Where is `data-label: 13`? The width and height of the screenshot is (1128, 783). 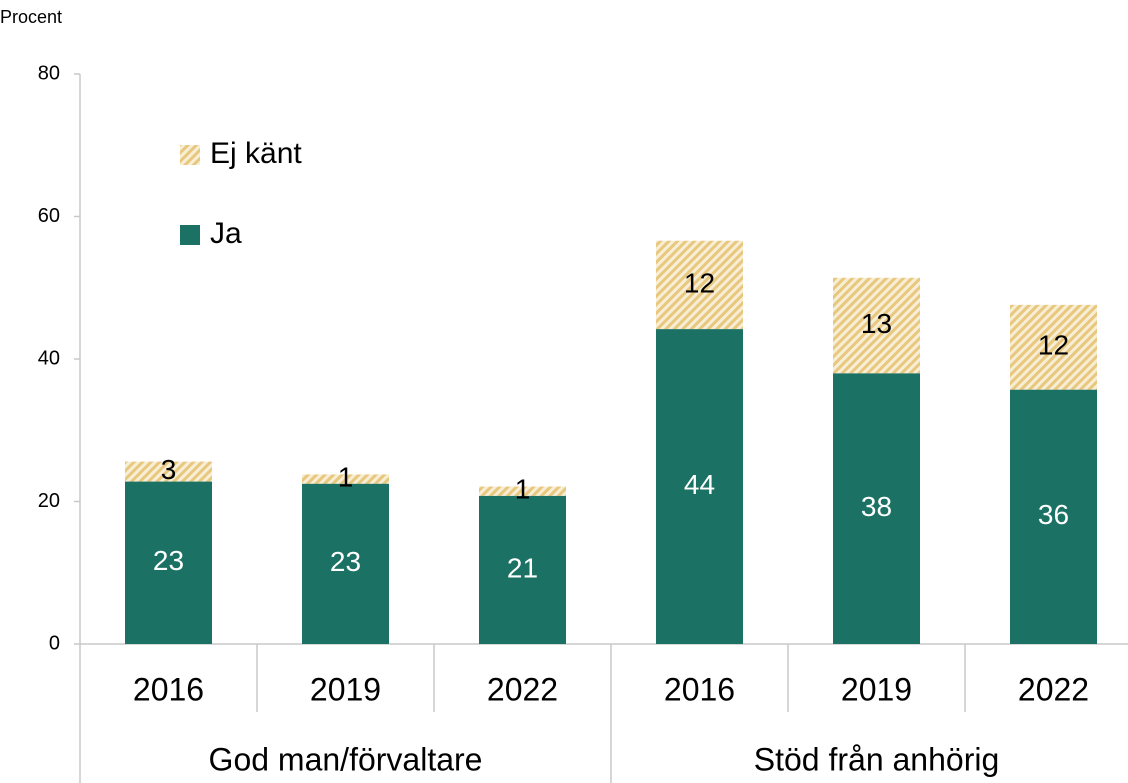
data-label: 13 is located at coordinates (876, 323).